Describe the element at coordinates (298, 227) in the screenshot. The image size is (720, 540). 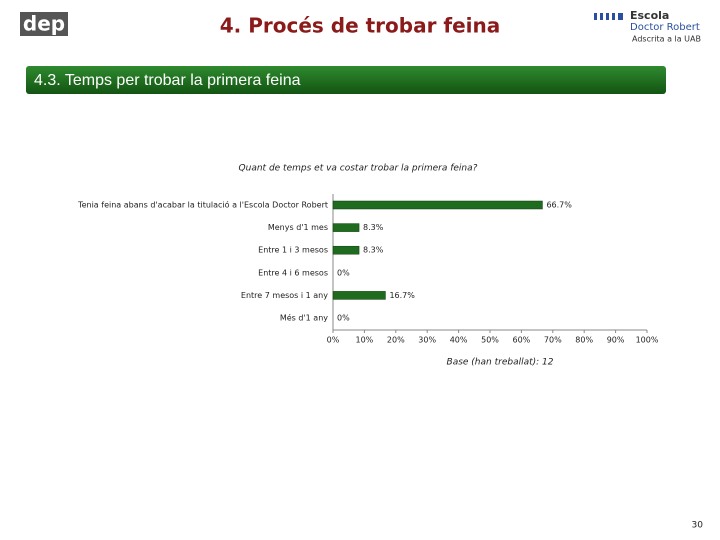
I see `y-tick-label: Menys d'1 mes` at that location.